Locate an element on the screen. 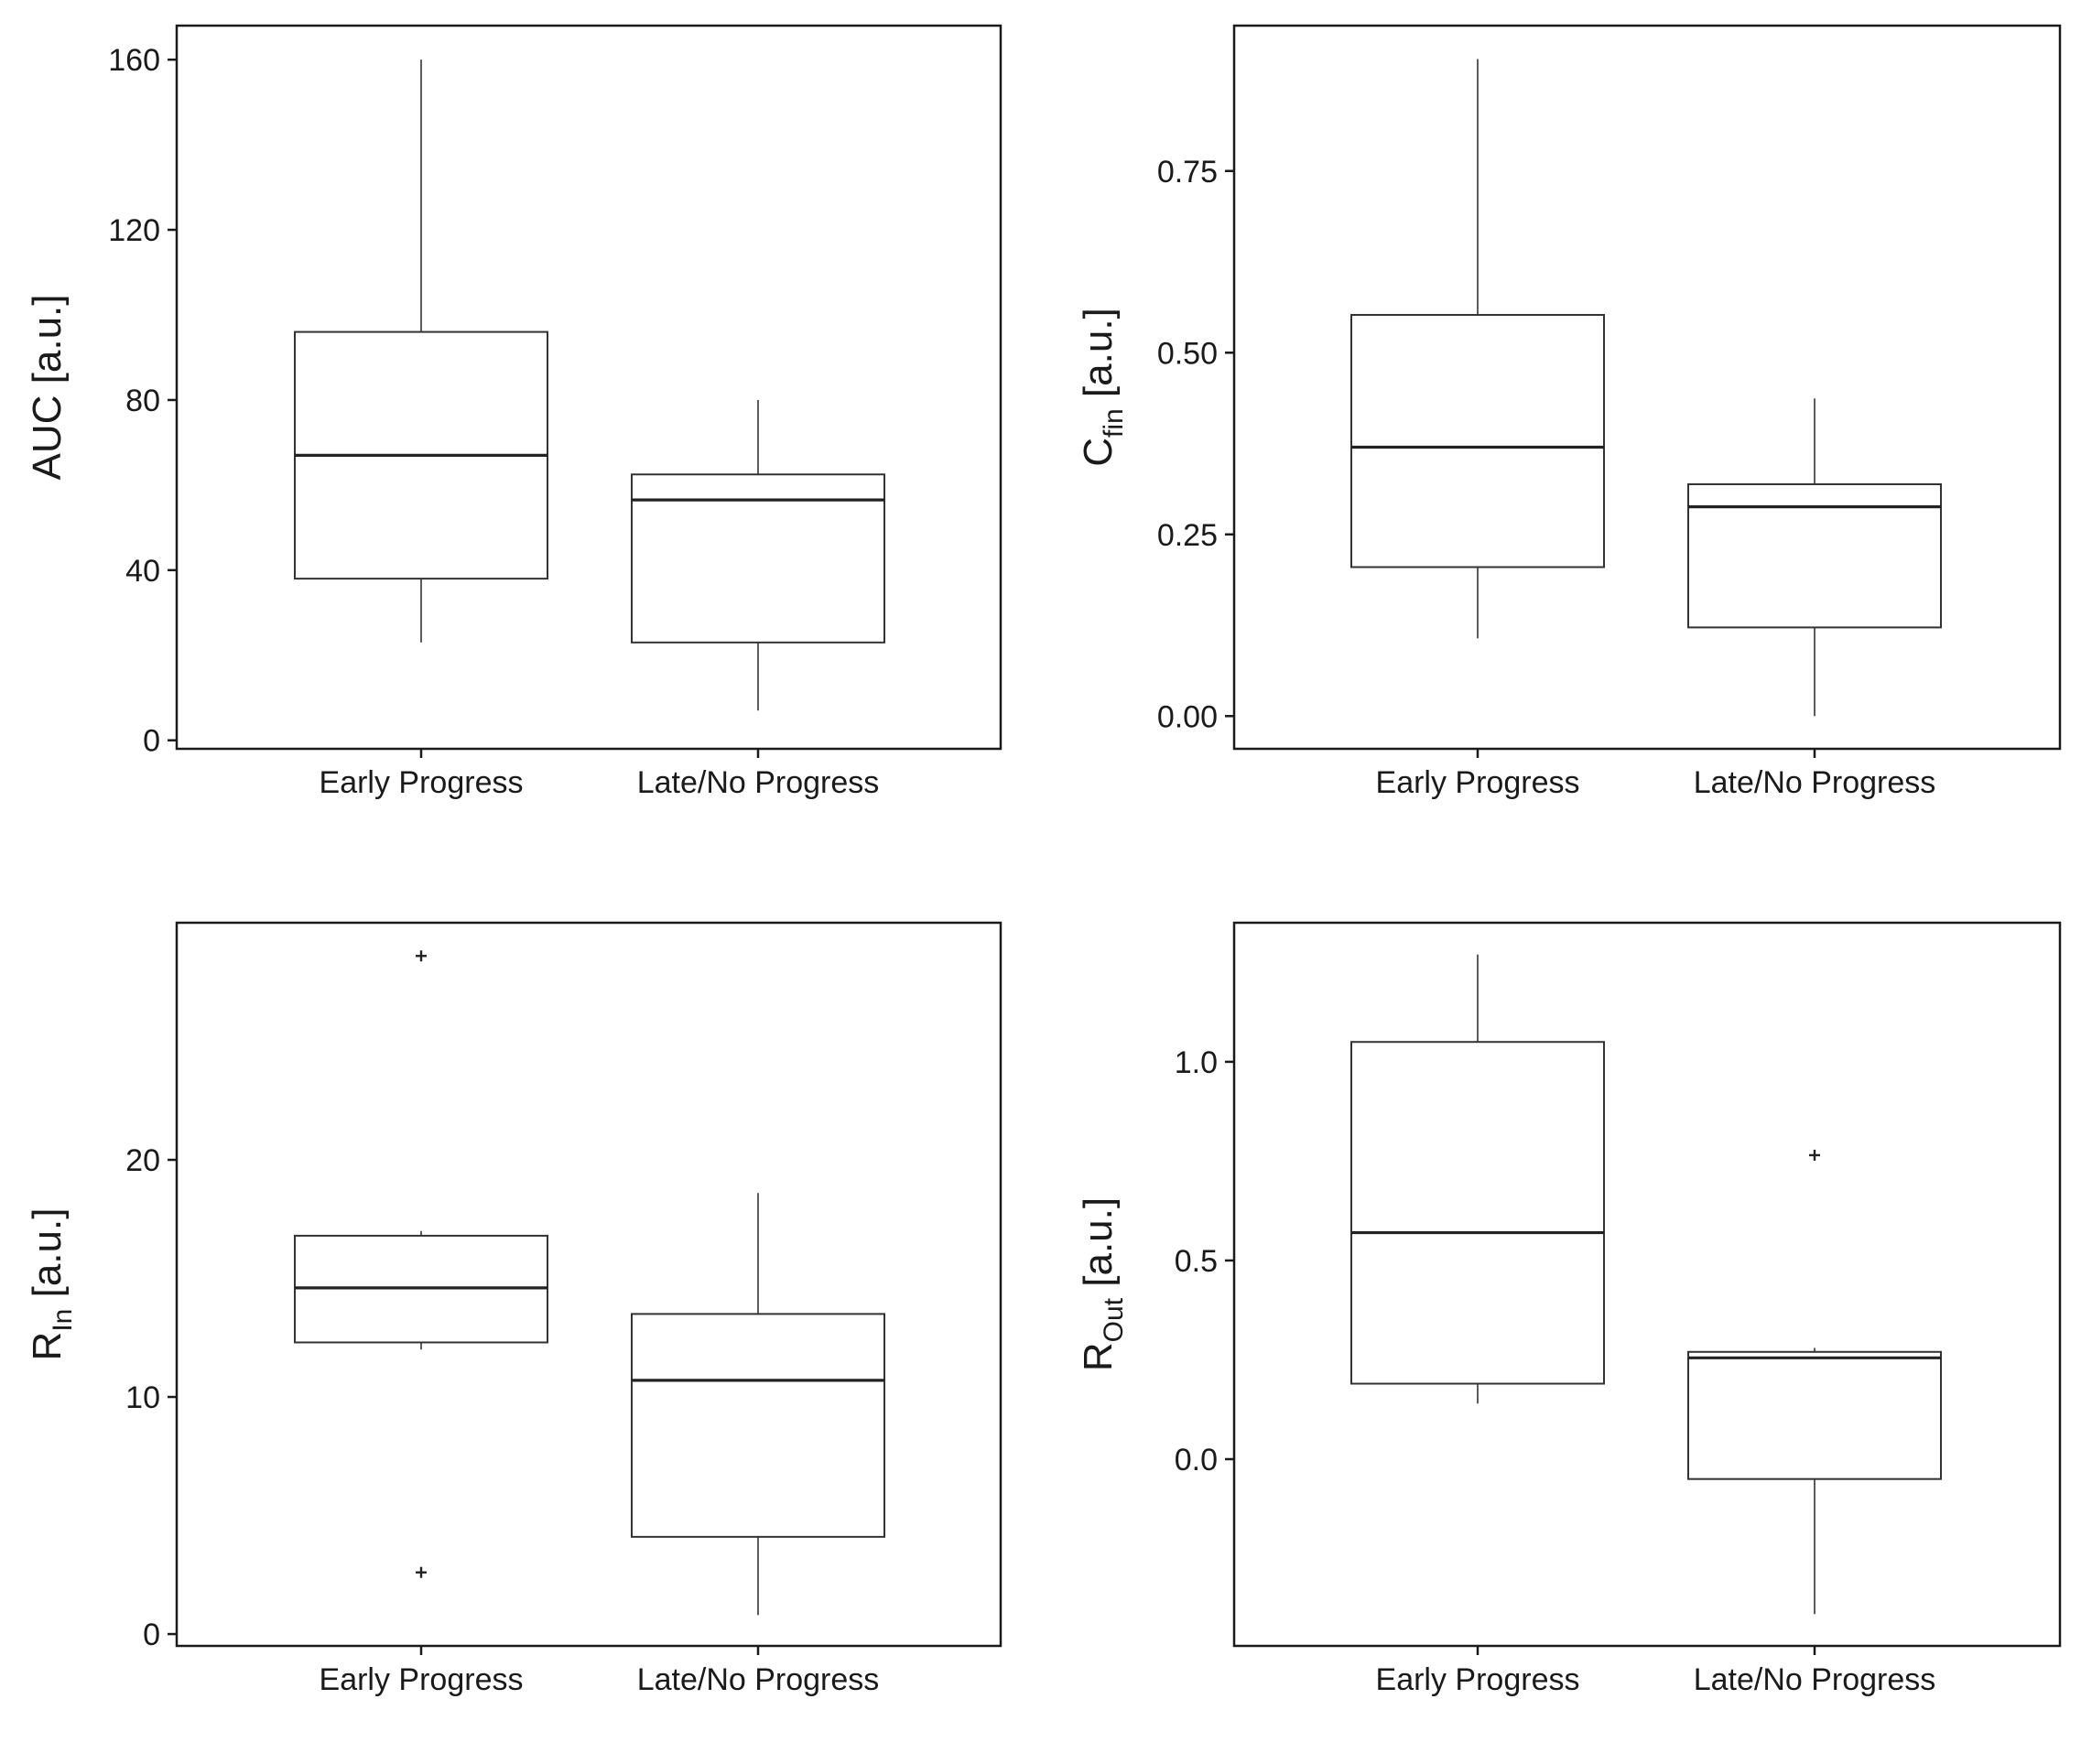 The height and width of the screenshot is (1764, 2081). y-axis-label: AUC [a.u.] is located at coordinates (47, 388).